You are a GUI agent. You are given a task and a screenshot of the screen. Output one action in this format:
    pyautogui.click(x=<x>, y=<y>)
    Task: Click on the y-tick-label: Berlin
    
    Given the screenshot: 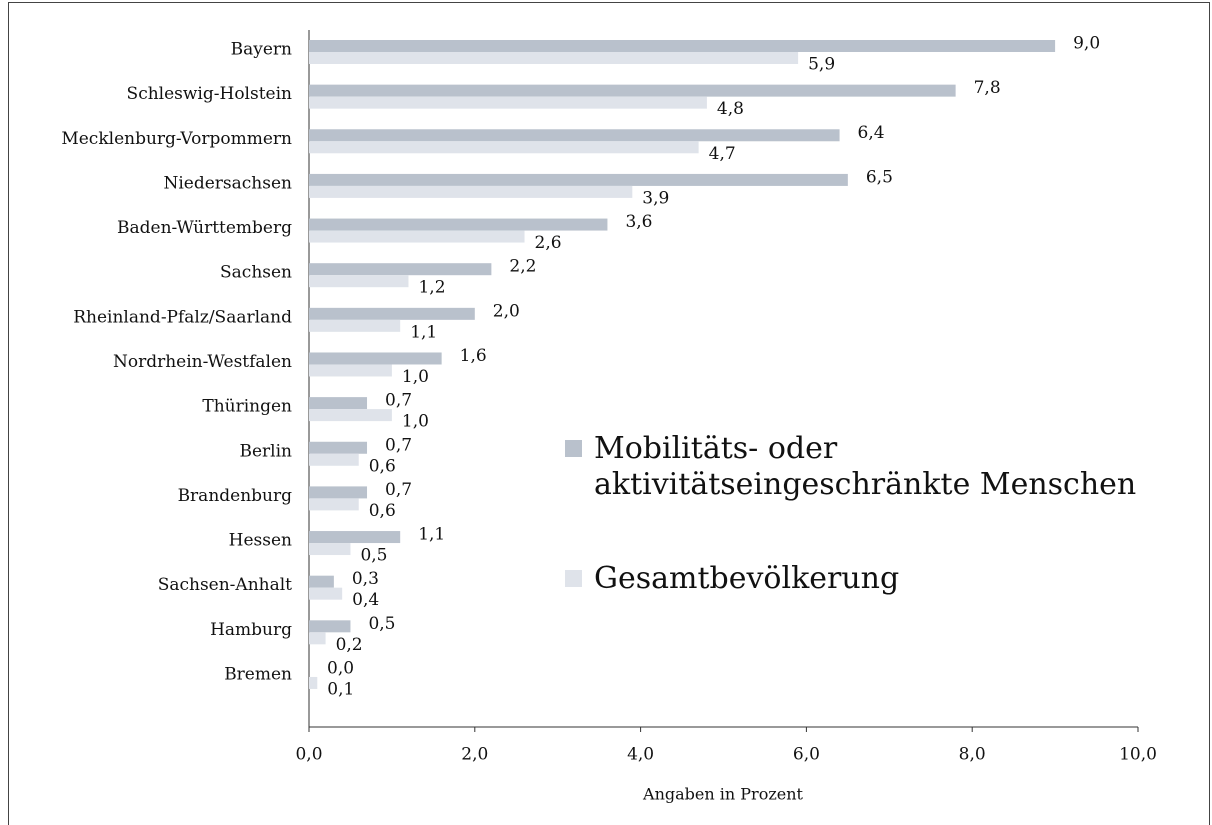 What is the action you would take?
    pyautogui.click(x=265, y=451)
    